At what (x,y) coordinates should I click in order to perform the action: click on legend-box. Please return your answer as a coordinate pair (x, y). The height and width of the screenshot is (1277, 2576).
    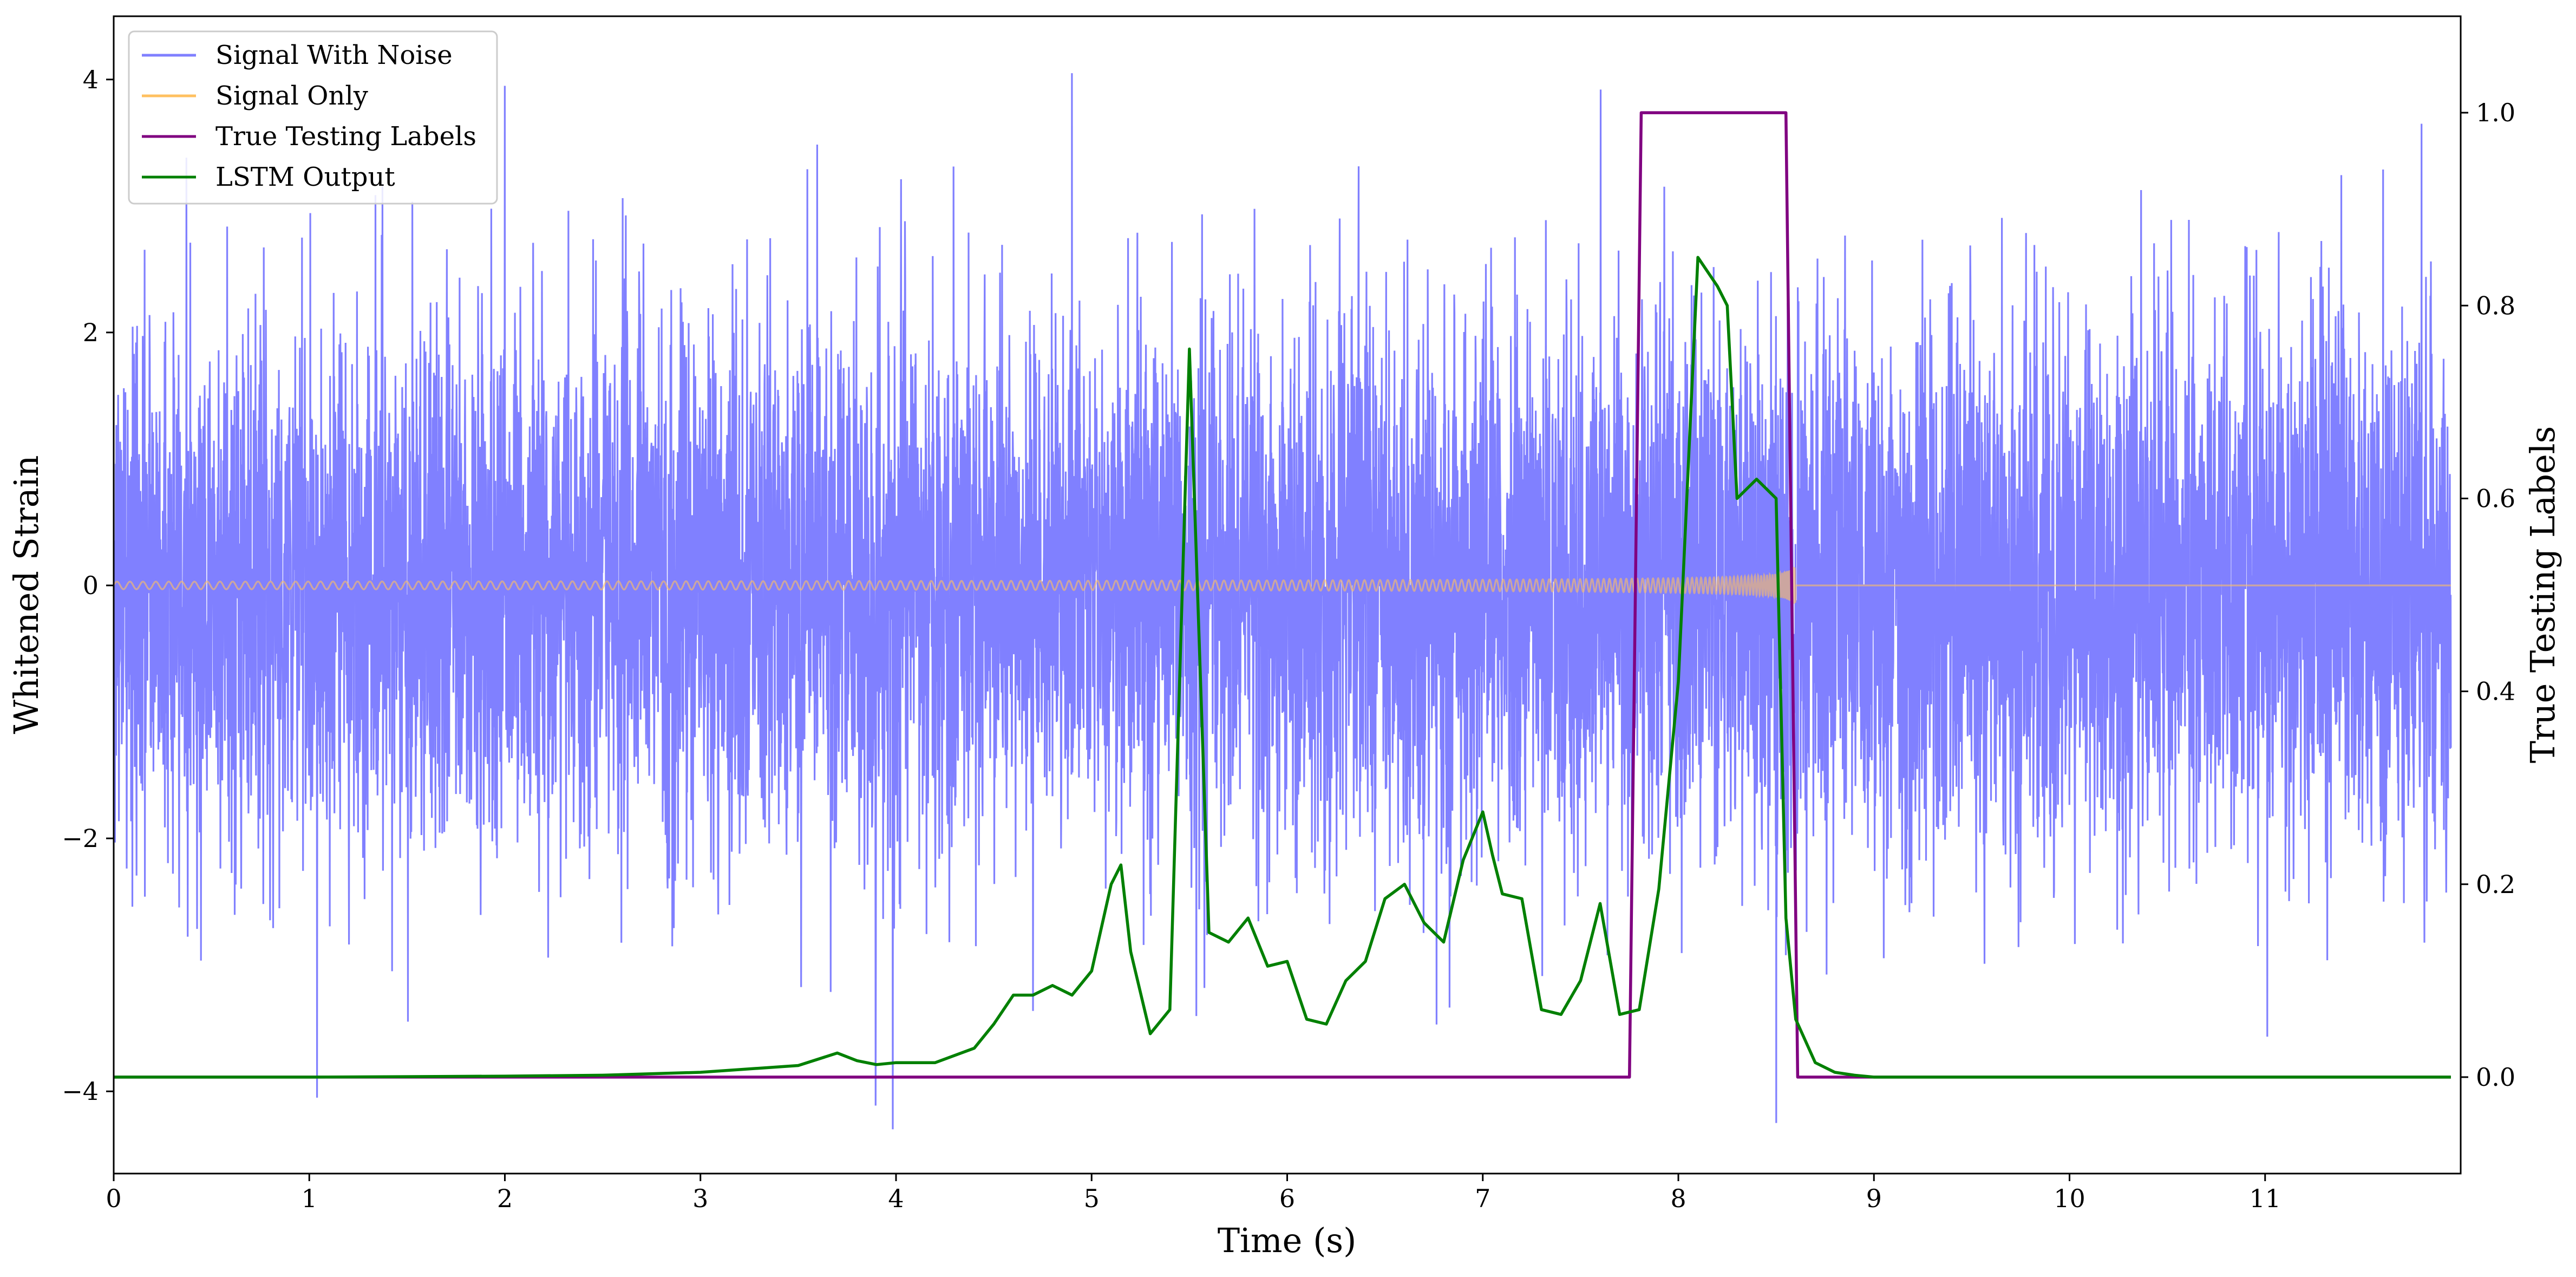
    Looking at the image, I should click on (313, 117).